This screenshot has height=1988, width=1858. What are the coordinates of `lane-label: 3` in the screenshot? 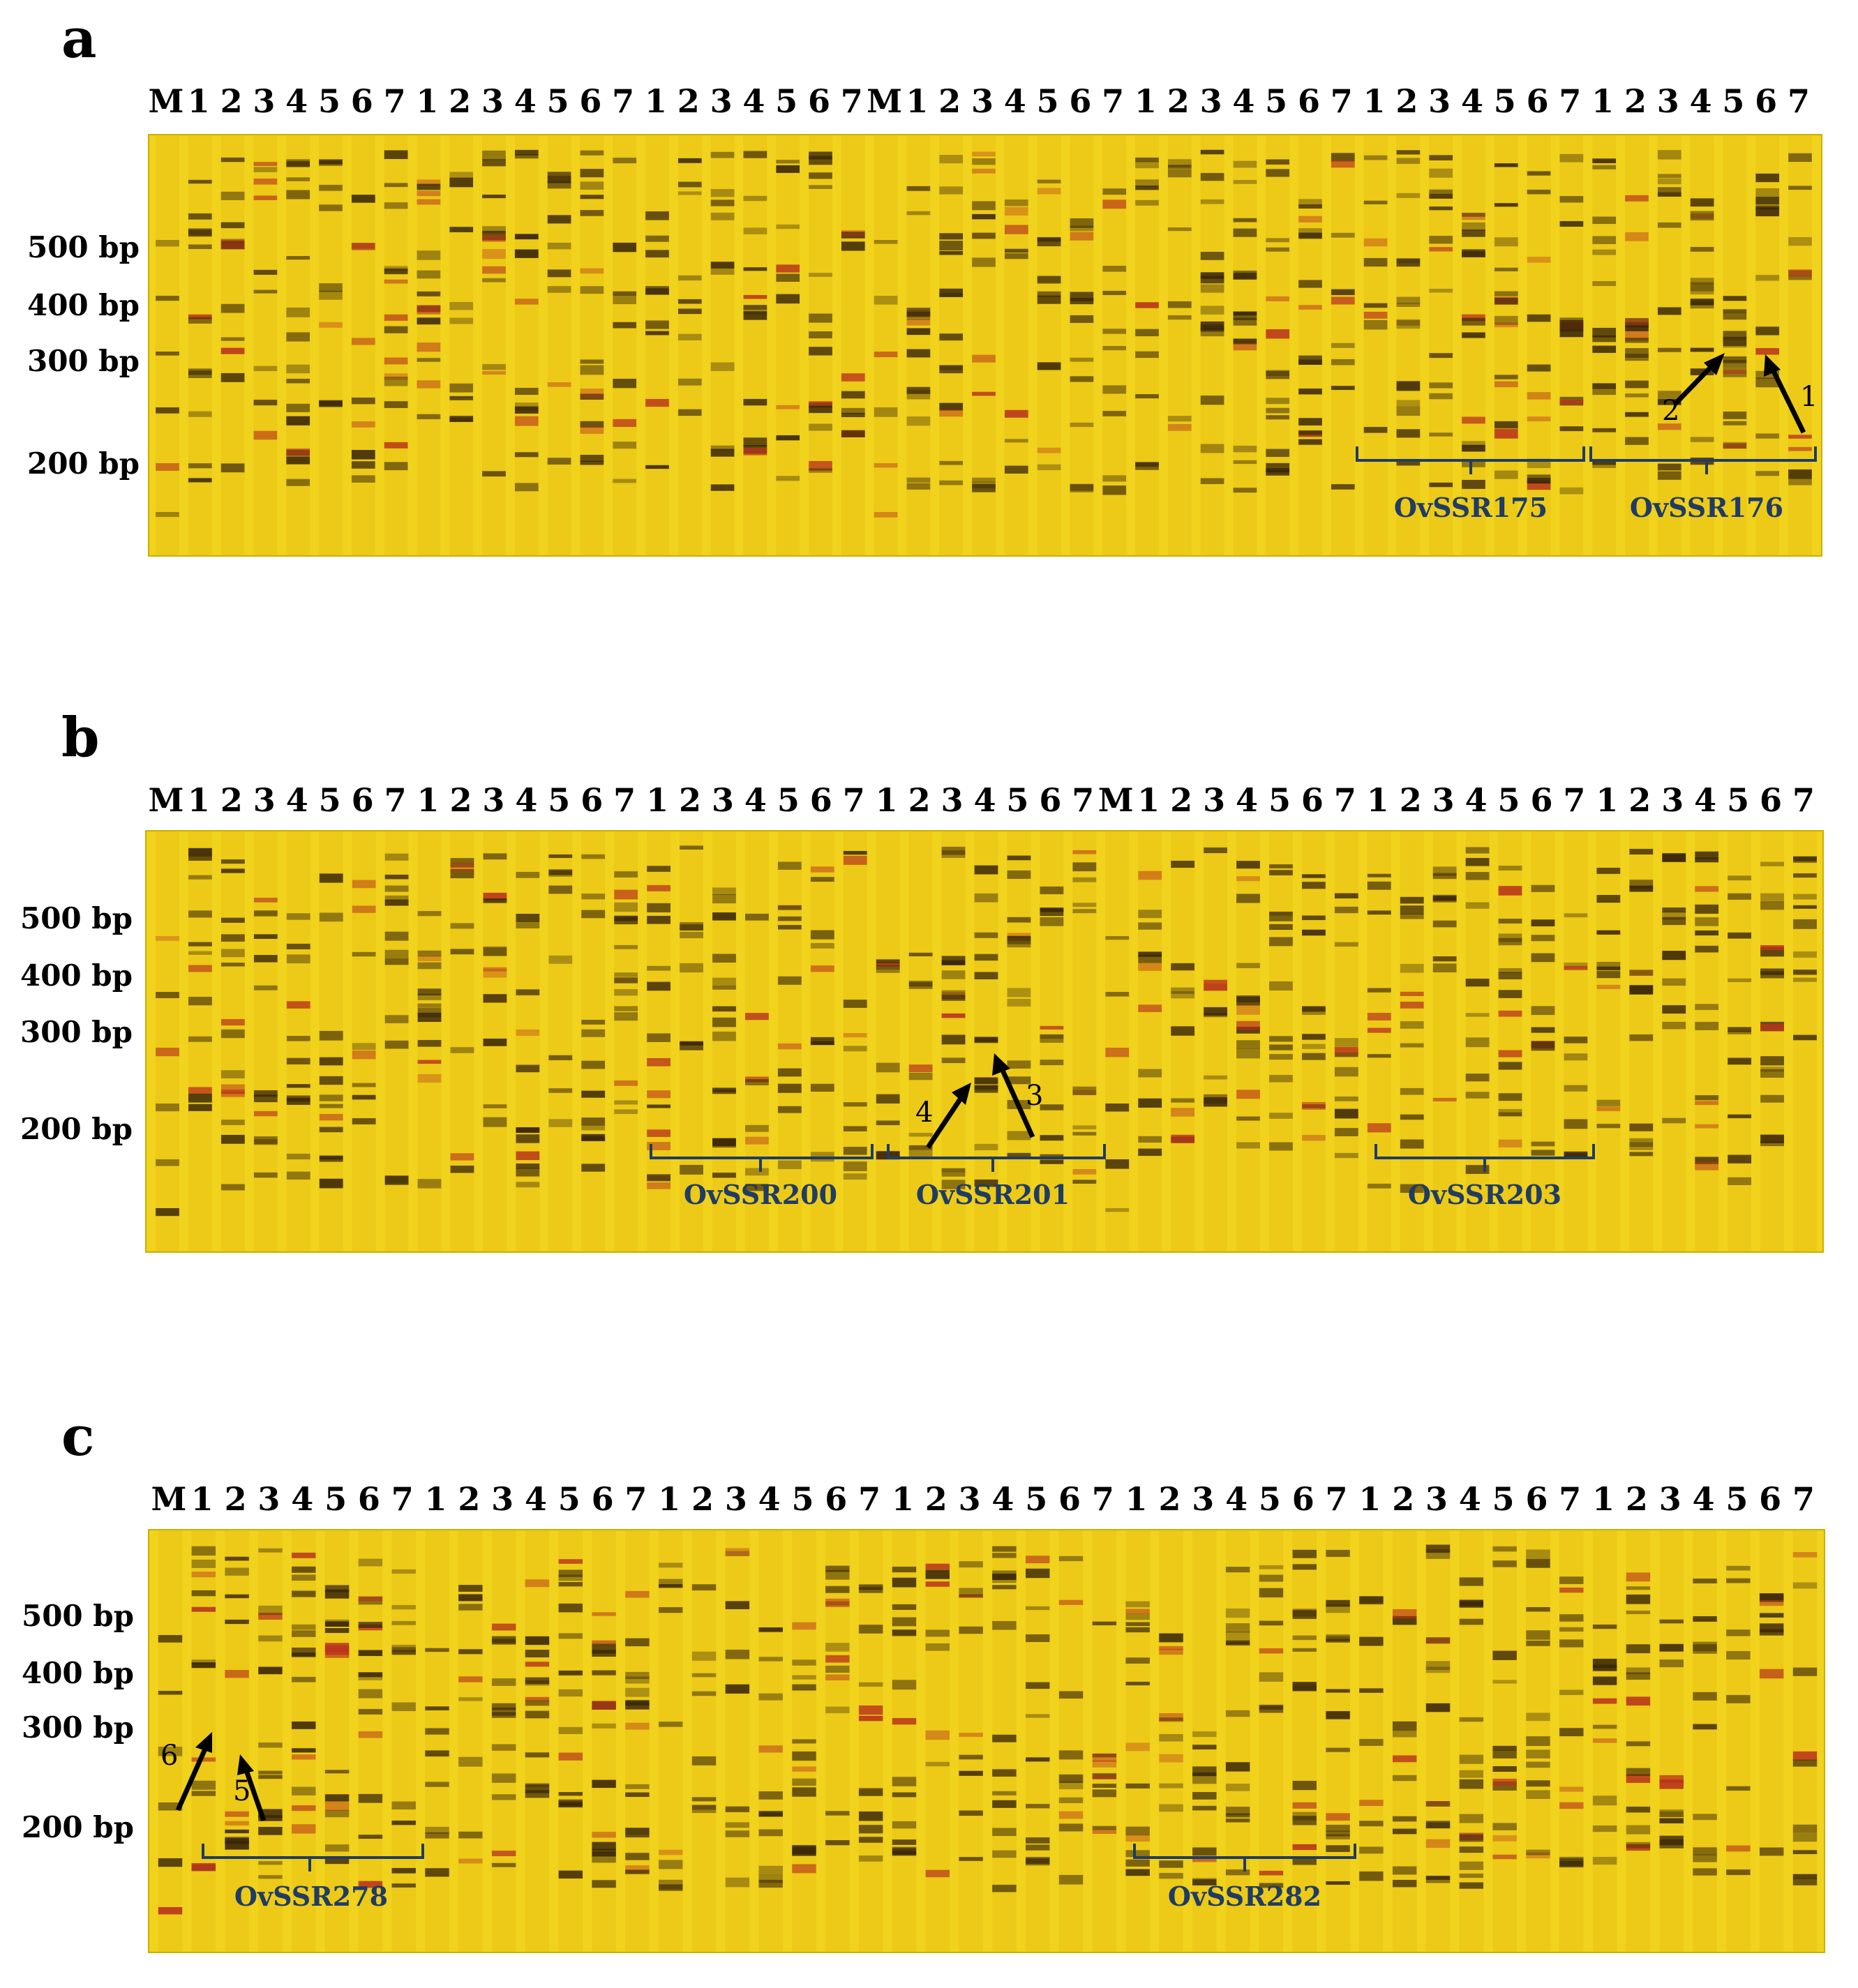 It's located at (1210, 101).